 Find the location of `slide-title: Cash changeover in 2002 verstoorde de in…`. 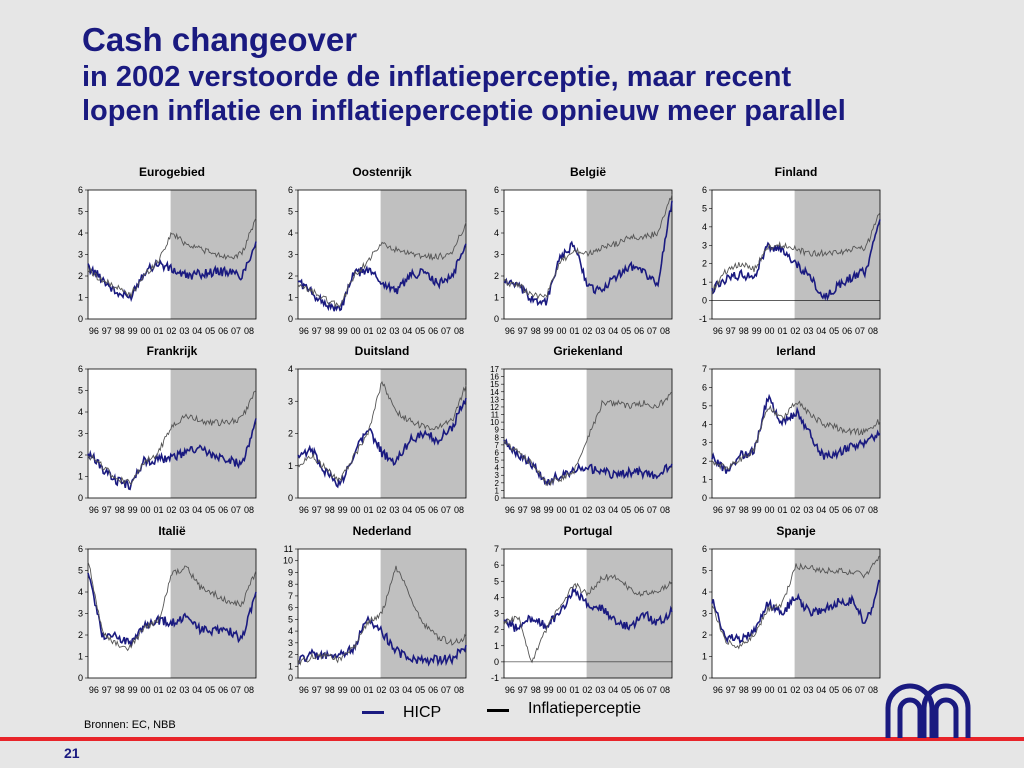

slide-title: Cash changeover in 2002 verstoorde de in… is located at coordinates (464, 74).